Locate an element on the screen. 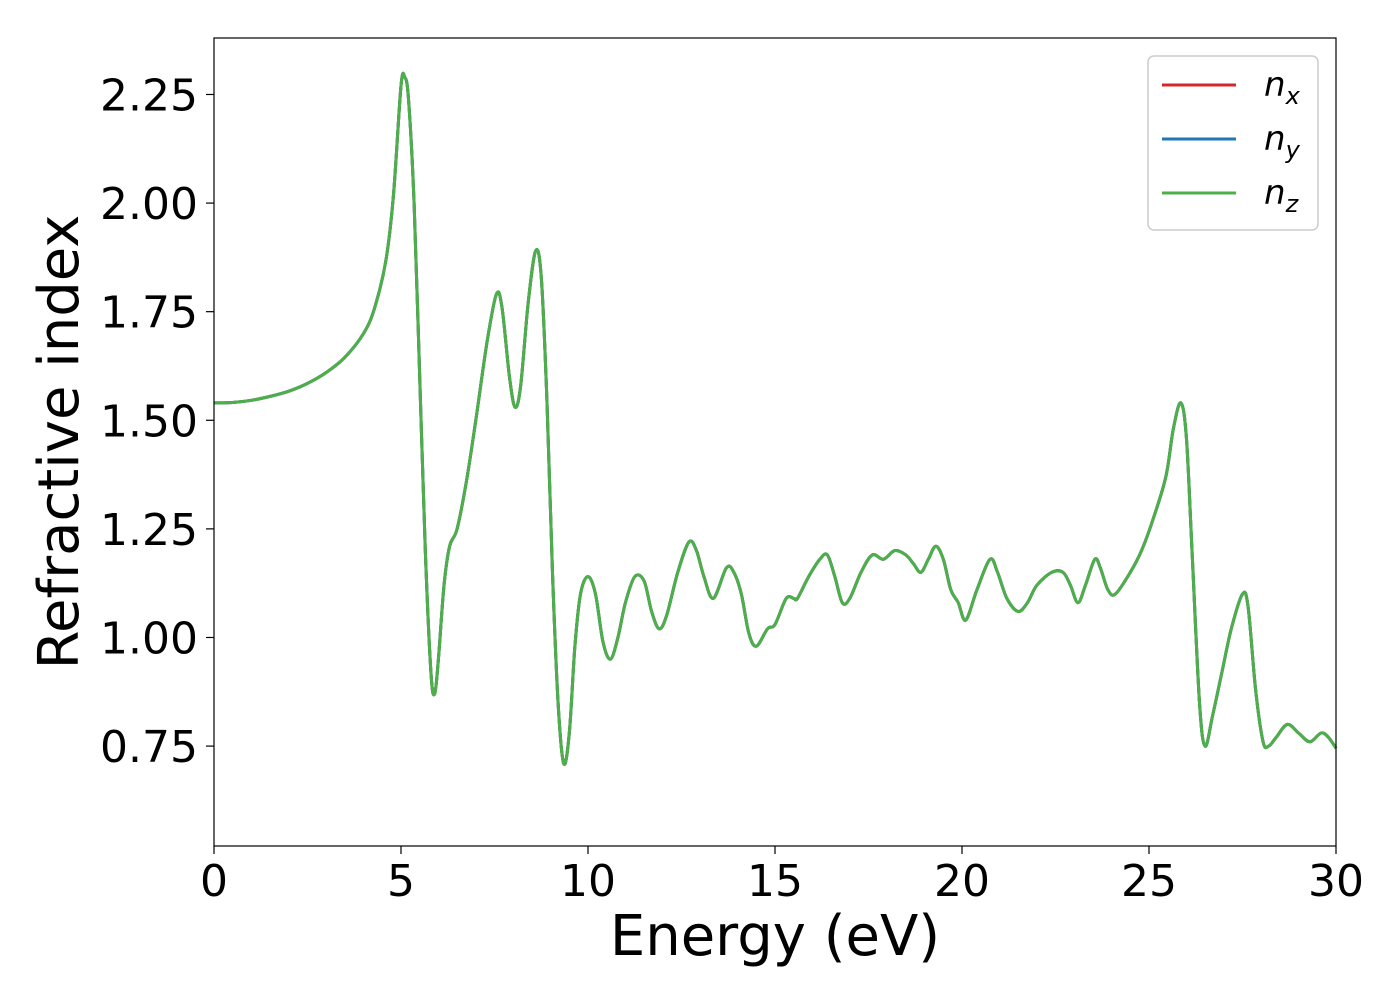 The height and width of the screenshot is (1000, 1400). x-tick-label: 5 is located at coordinates (401, 881).